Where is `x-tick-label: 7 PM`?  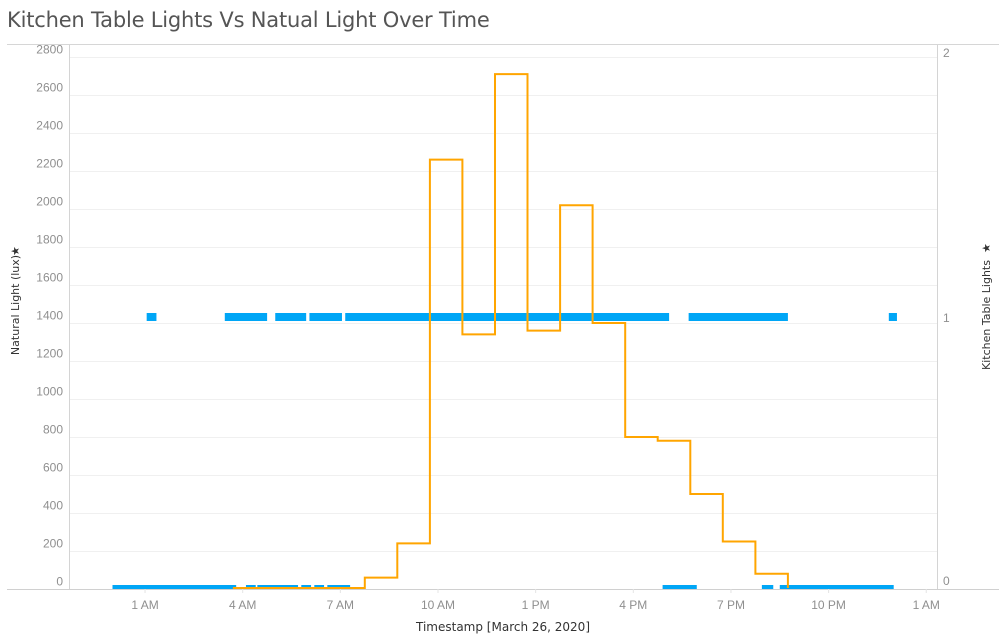
x-tick-label: 7 PM is located at coordinates (731, 605).